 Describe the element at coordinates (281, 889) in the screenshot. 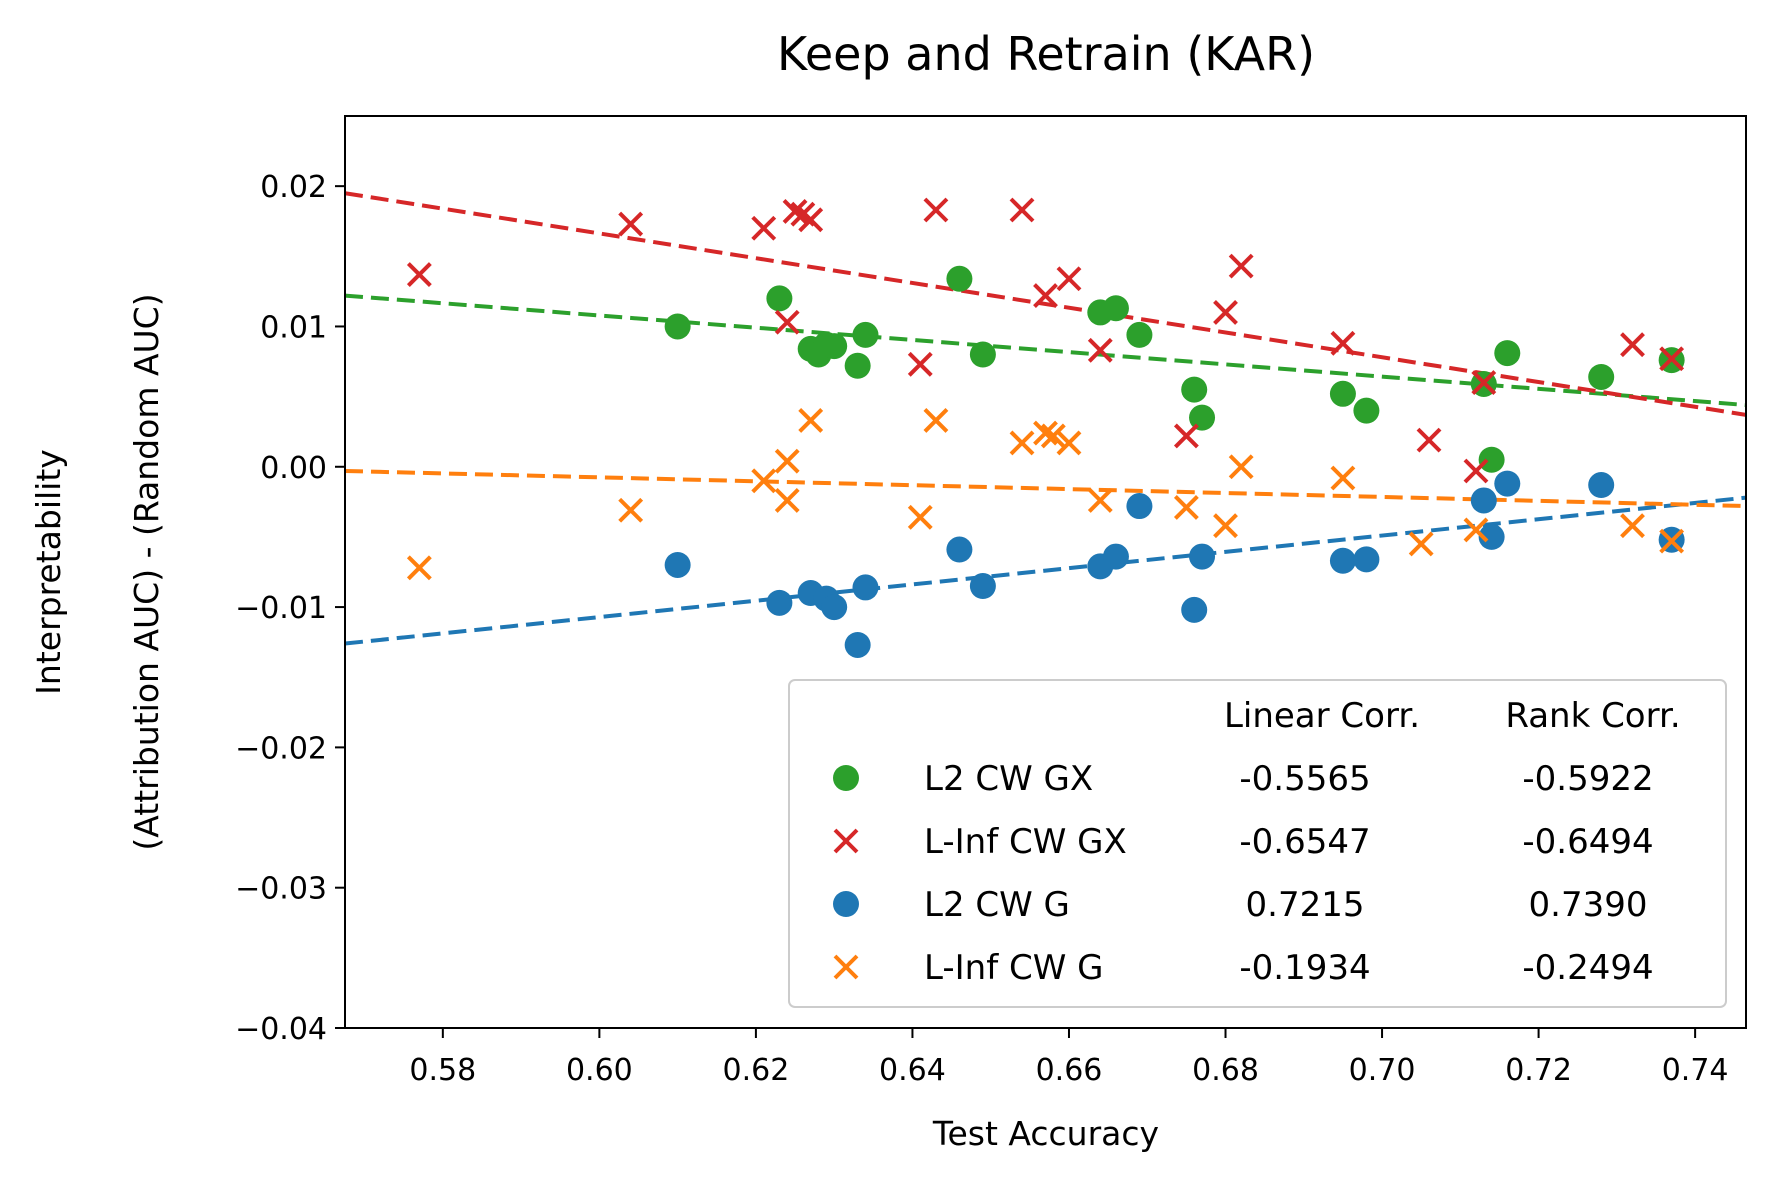

I see `y-tick-label: −0.03` at that location.